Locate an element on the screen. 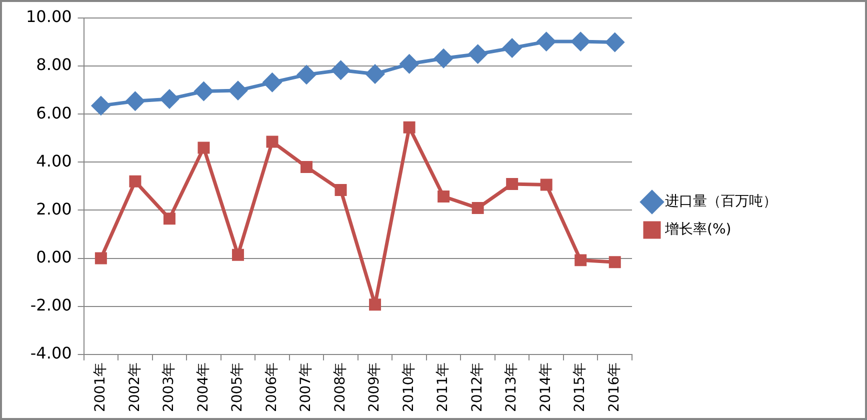  y-tick-label: 2.00 is located at coordinates (54, 208).